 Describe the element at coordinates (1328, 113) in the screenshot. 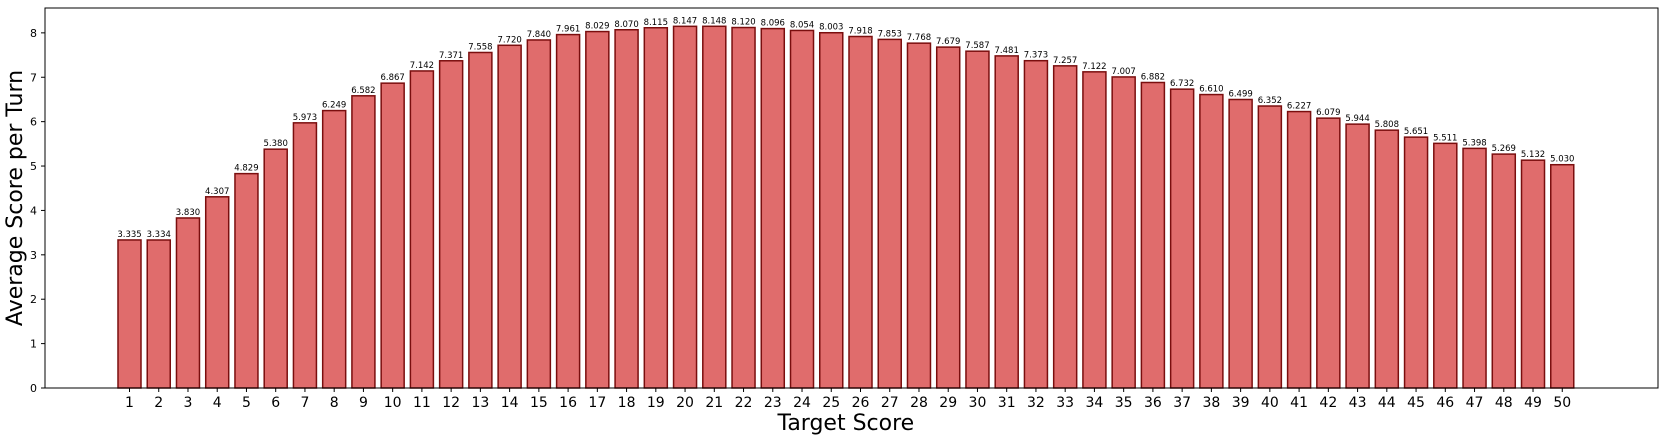

I see `bar-value-label-42: 6.079` at that location.